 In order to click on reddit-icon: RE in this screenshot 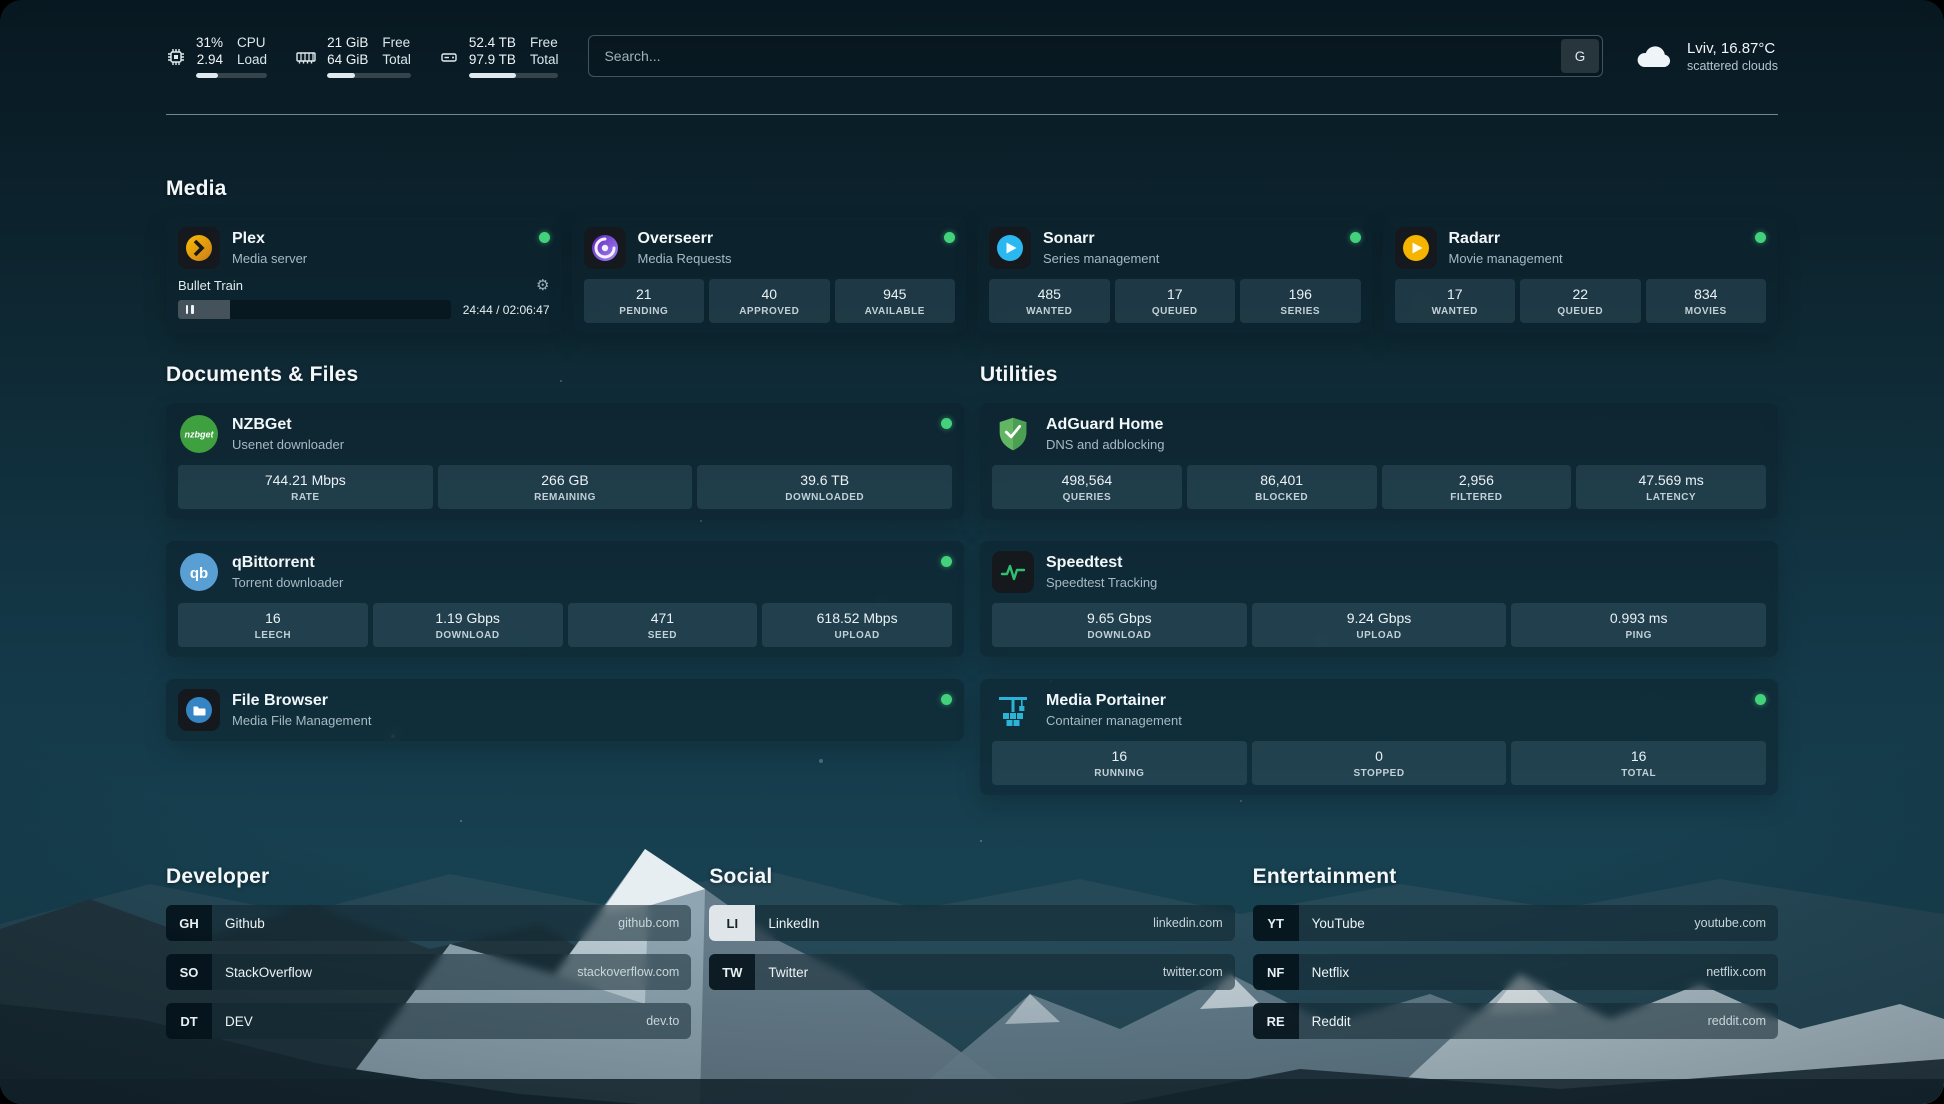, I will do `click(1275, 1021)`.